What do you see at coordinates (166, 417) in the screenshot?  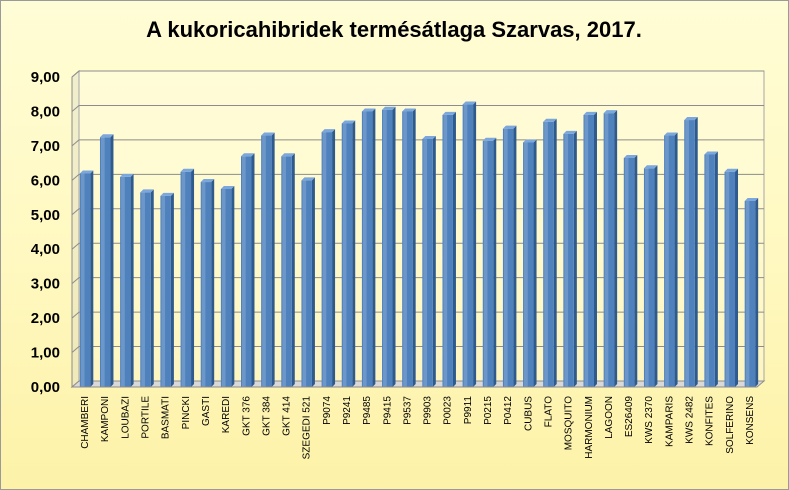 I see `x-tick-label: BASMATI` at bounding box center [166, 417].